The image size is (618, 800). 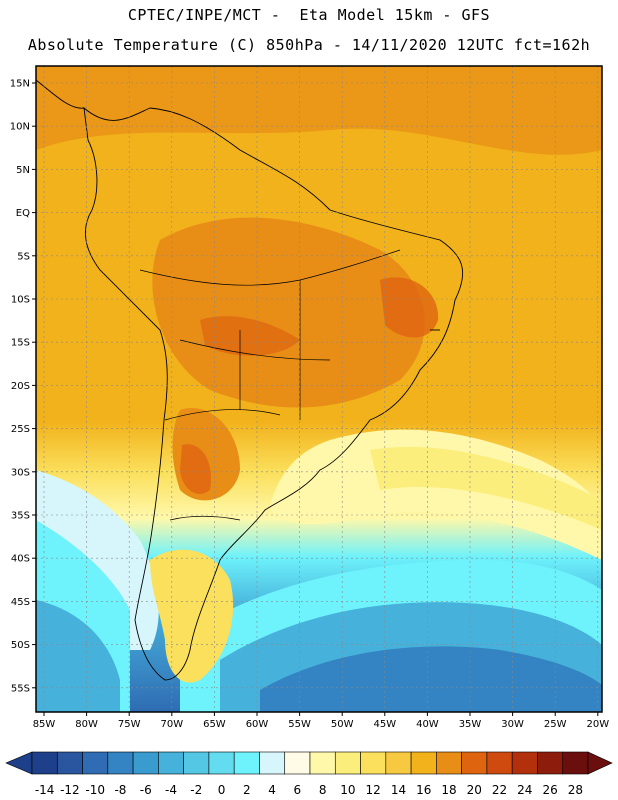 What do you see at coordinates (398, 790) in the screenshot?
I see `legend-label: 14` at bounding box center [398, 790].